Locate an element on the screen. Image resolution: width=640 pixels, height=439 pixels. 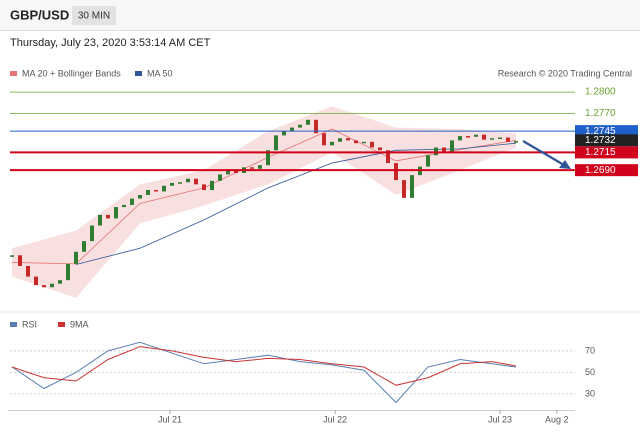
y-tick-label: 70 is located at coordinates (590, 350).